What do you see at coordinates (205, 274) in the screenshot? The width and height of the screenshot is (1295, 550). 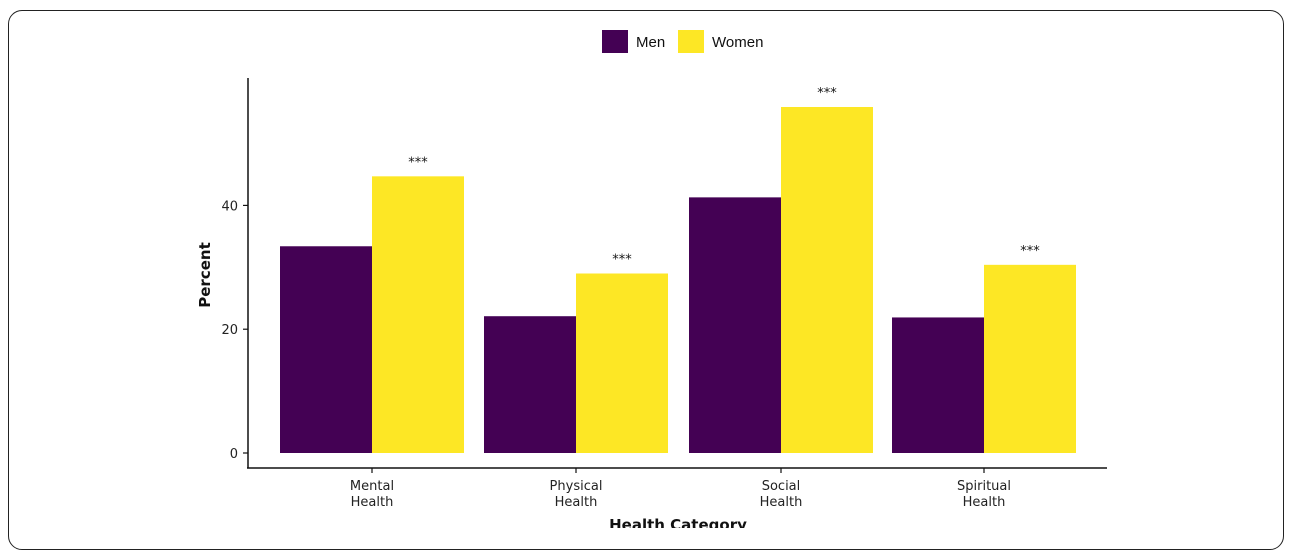 I see `y-axis-title: Percent` at bounding box center [205, 274].